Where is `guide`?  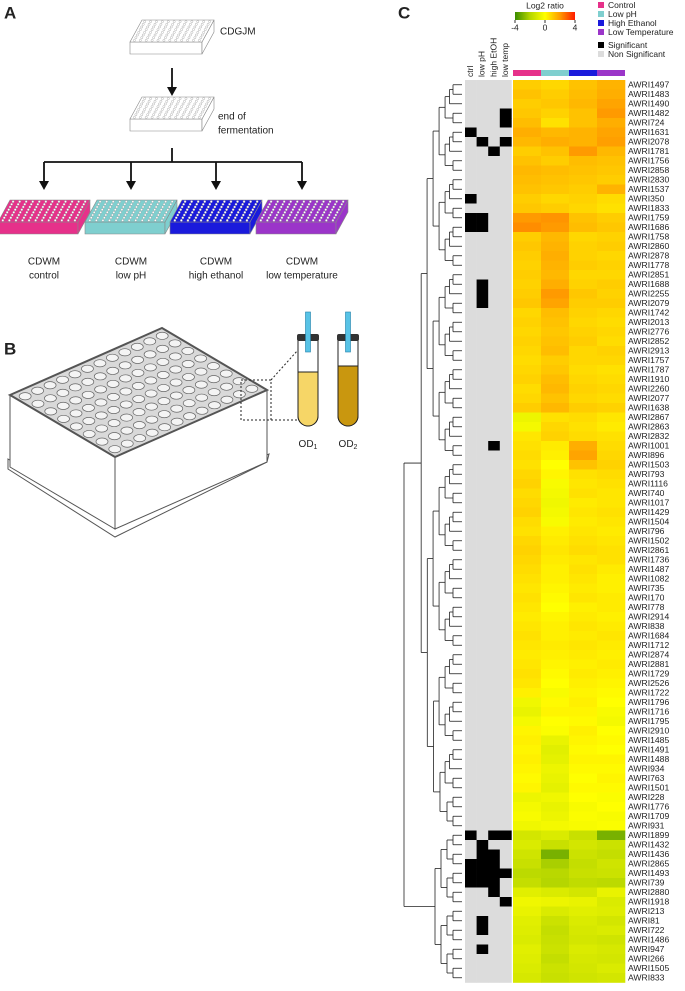
guide is located at coordinates (284, 365).